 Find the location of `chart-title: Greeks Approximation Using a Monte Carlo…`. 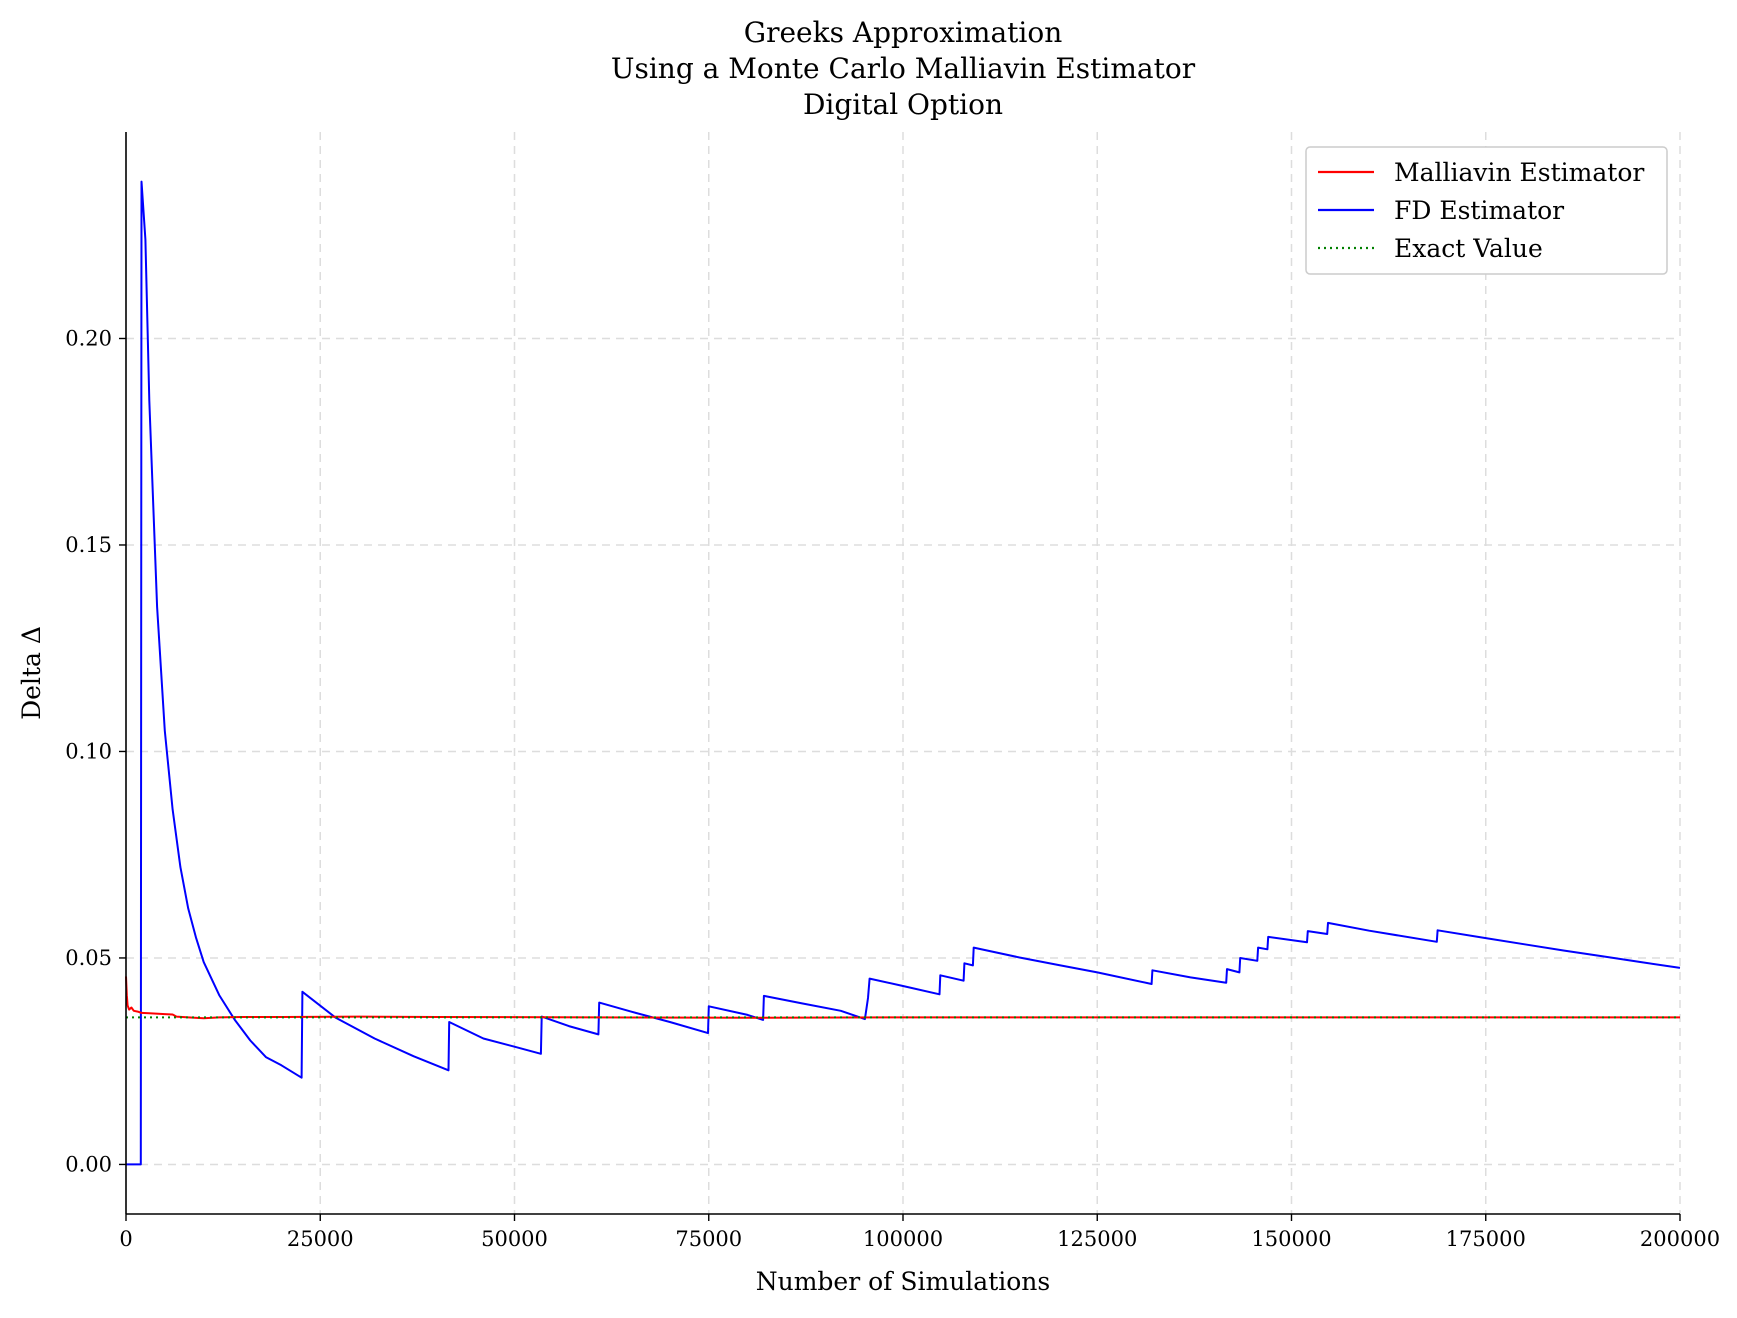

chart-title: Greeks Approximation Using a Monte Carlo… is located at coordinates (903, 68).